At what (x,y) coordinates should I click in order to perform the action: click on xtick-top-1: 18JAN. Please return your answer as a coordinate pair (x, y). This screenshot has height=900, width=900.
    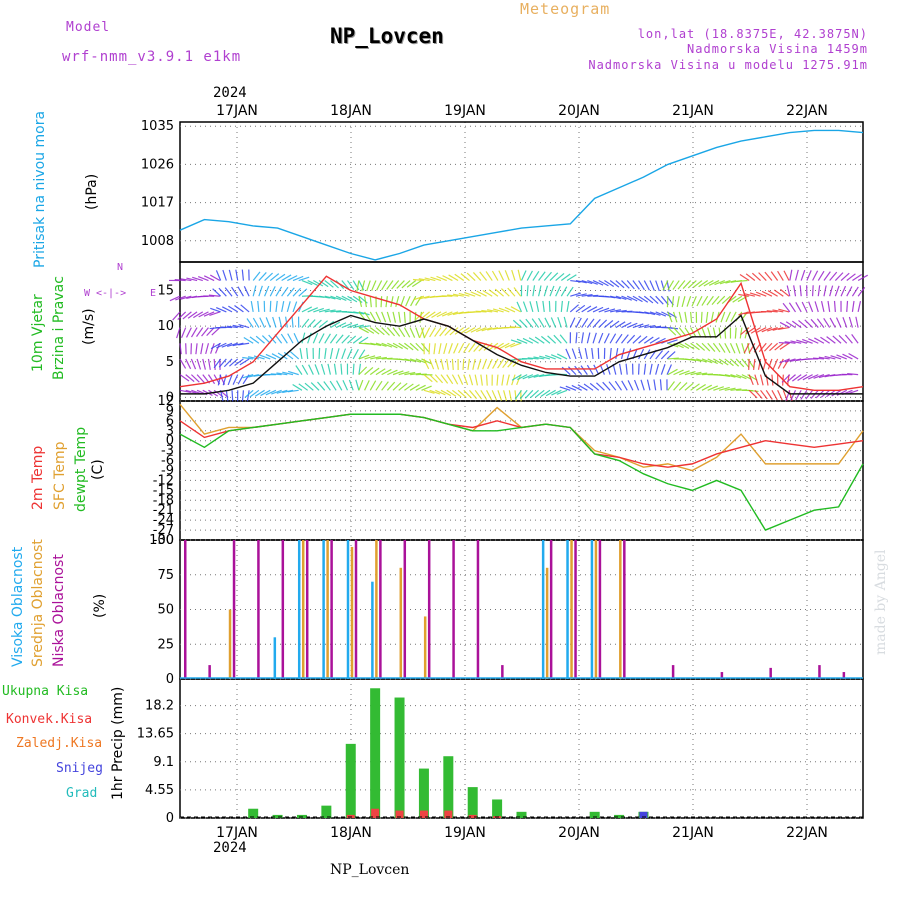
    Looking at the image, I should click on (351, 111).